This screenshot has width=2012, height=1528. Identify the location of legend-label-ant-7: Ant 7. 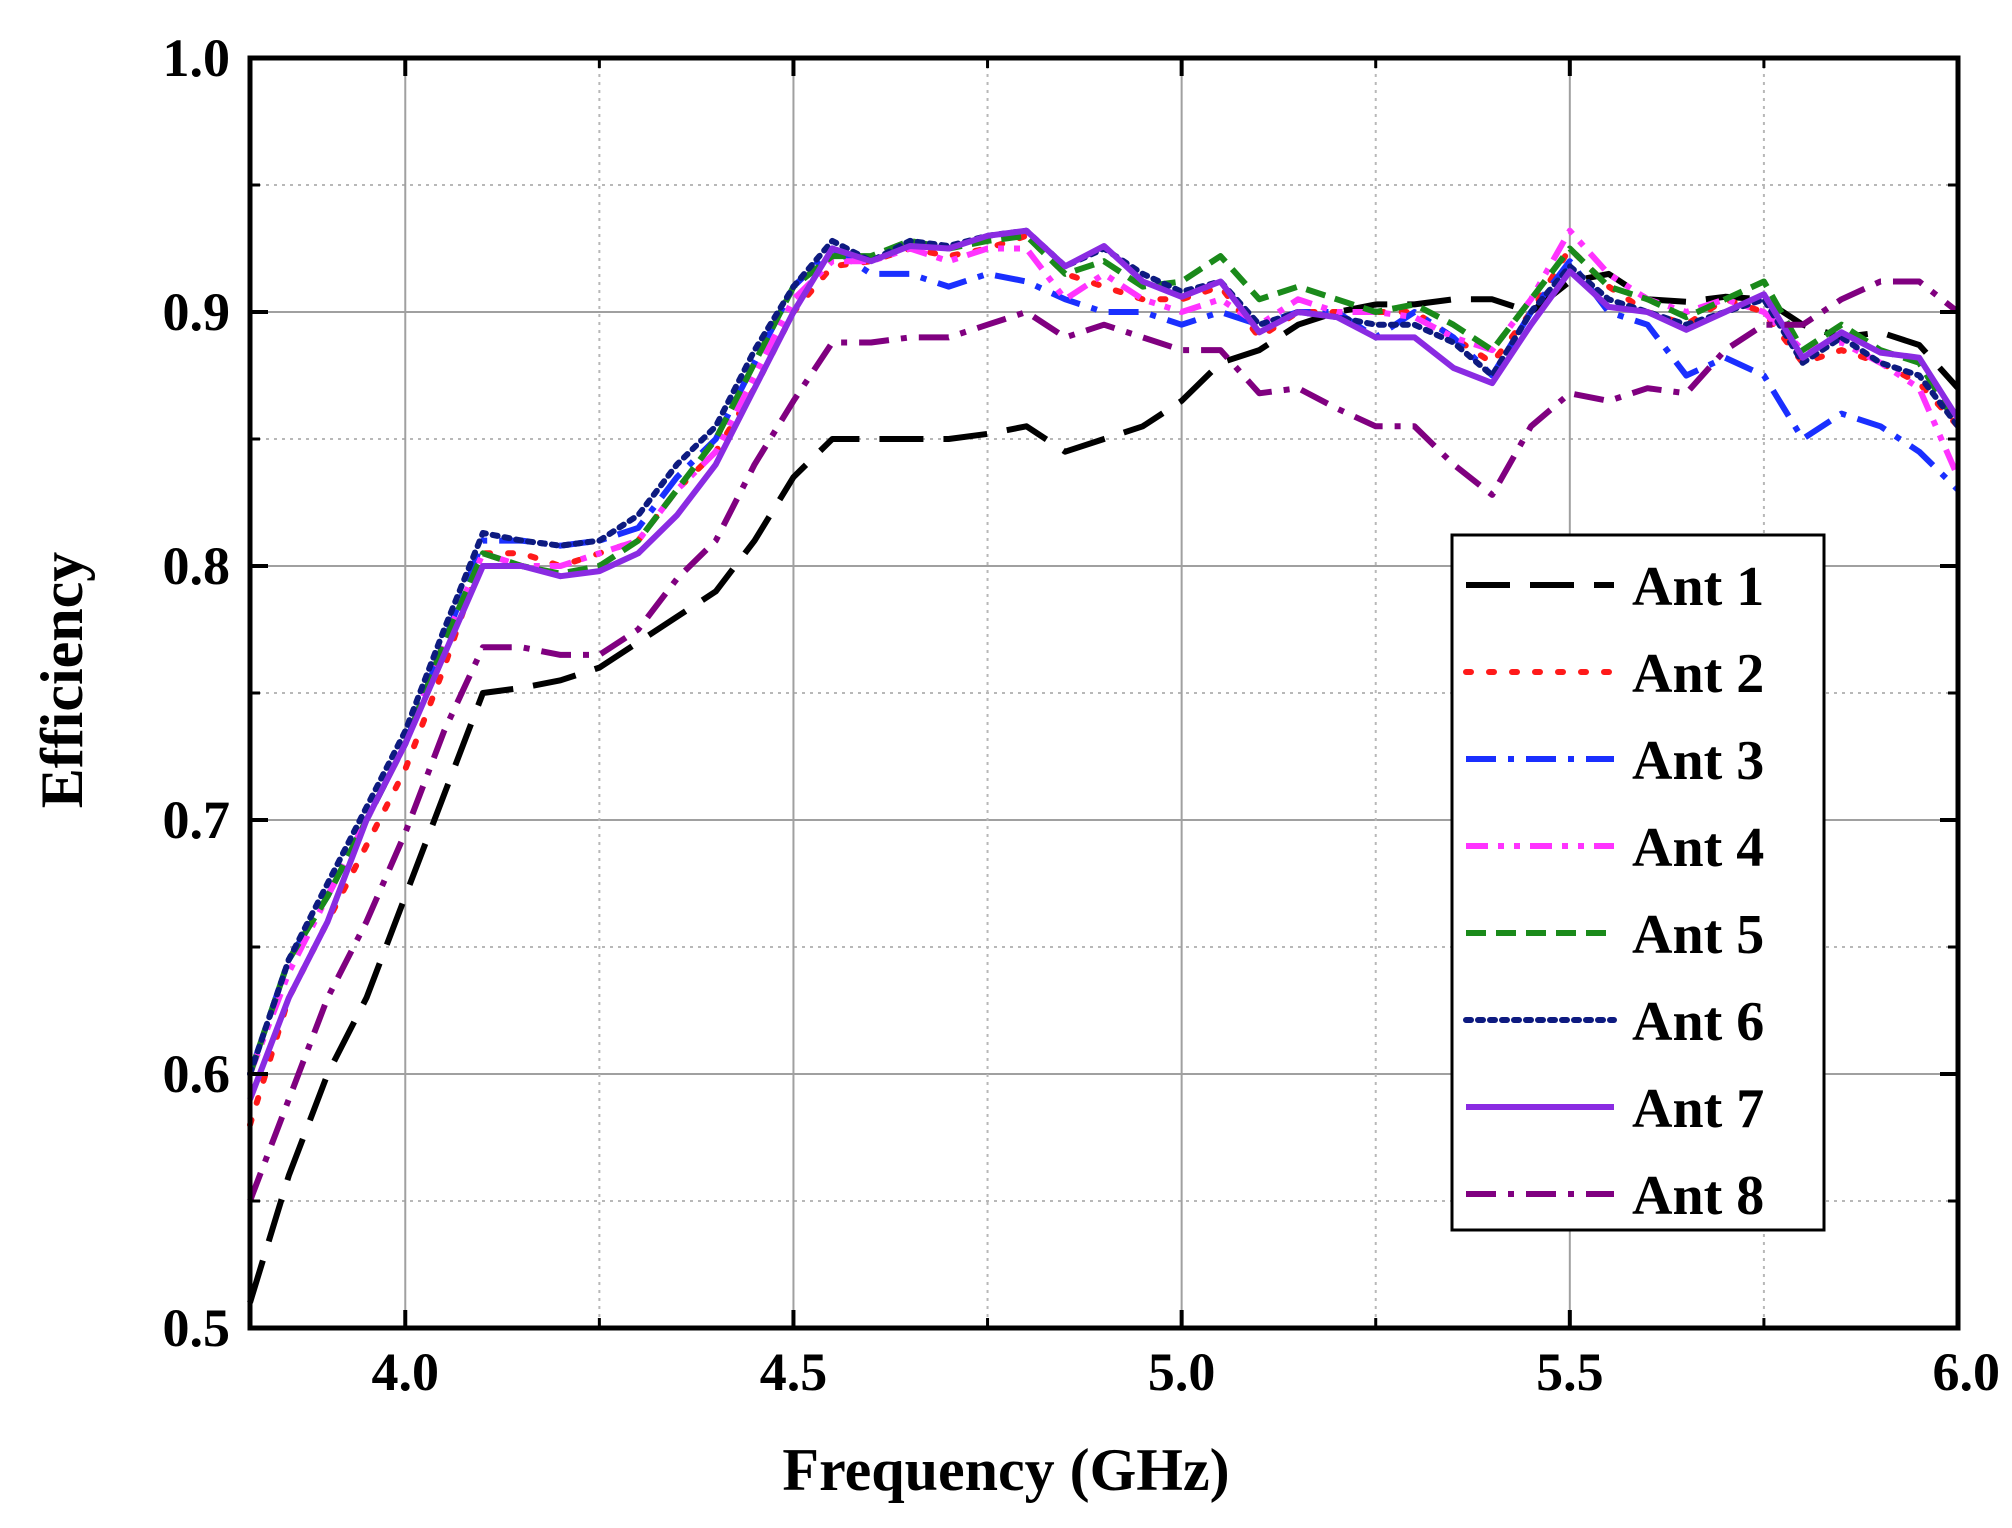
(1698, 1109).